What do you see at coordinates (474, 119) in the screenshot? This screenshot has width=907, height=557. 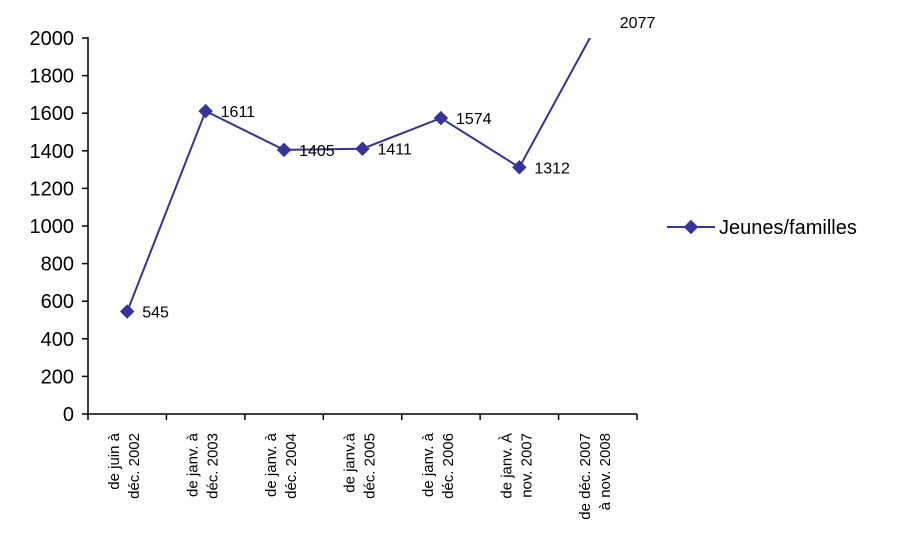 I see `data-label: 1574` at bounding box center [474, 119].